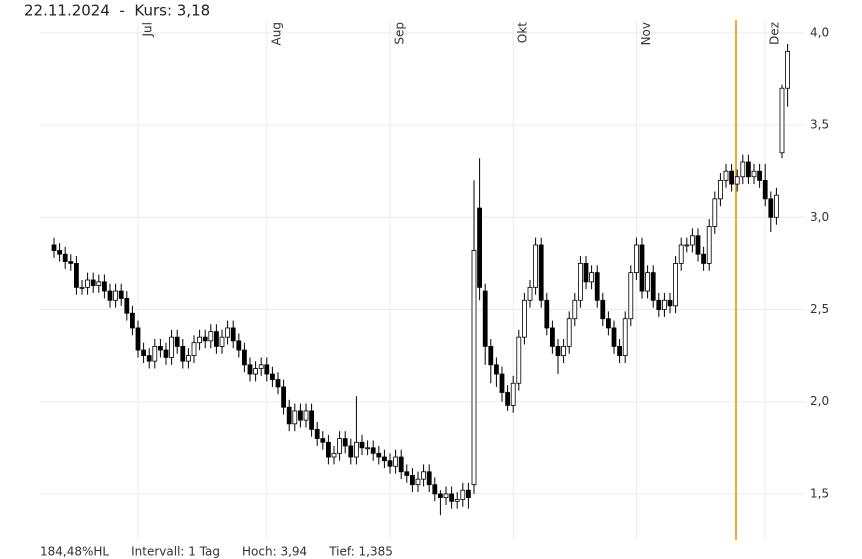 This screenshot has width=862, height=559. Describe the element at coordinates (274, 552) in the screenshot. I see `footer-item: Hoch: 3,94` at that location.